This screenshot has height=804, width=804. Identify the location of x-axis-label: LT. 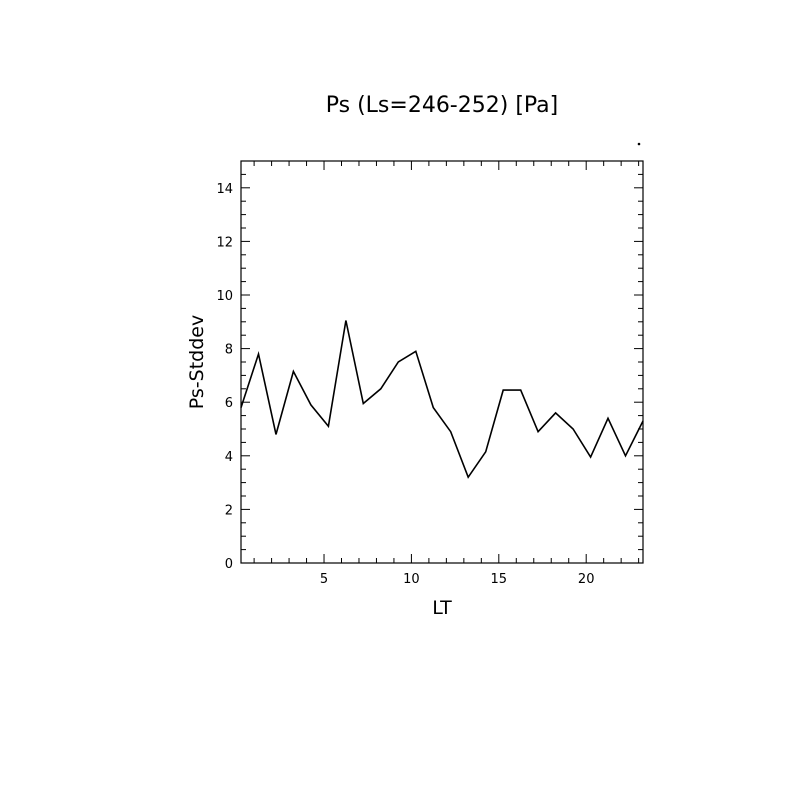
(442, 608).